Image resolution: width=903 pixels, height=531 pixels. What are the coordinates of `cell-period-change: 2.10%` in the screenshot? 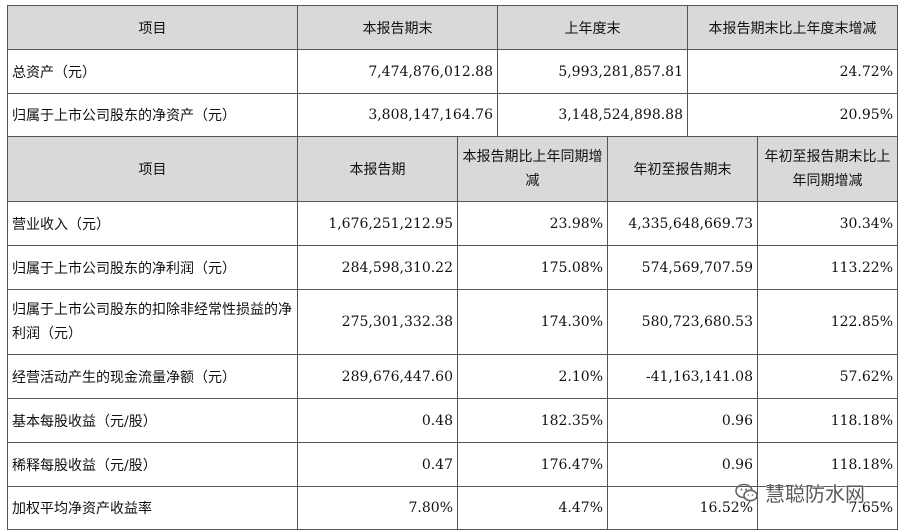 It's located at (532, 376).